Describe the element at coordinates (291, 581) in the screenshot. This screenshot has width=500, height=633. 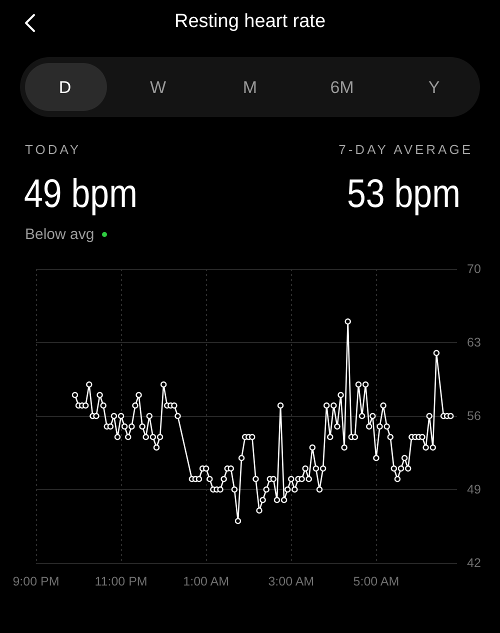
I see `x-tick-label: 3:00 AM` at that location.